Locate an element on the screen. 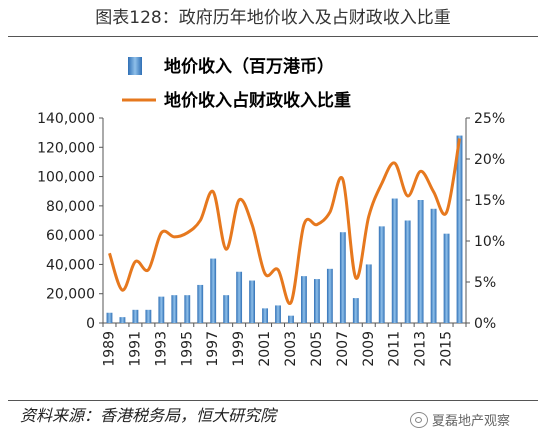  x-tick-label: 1999 is located at coordinates (239, 349).